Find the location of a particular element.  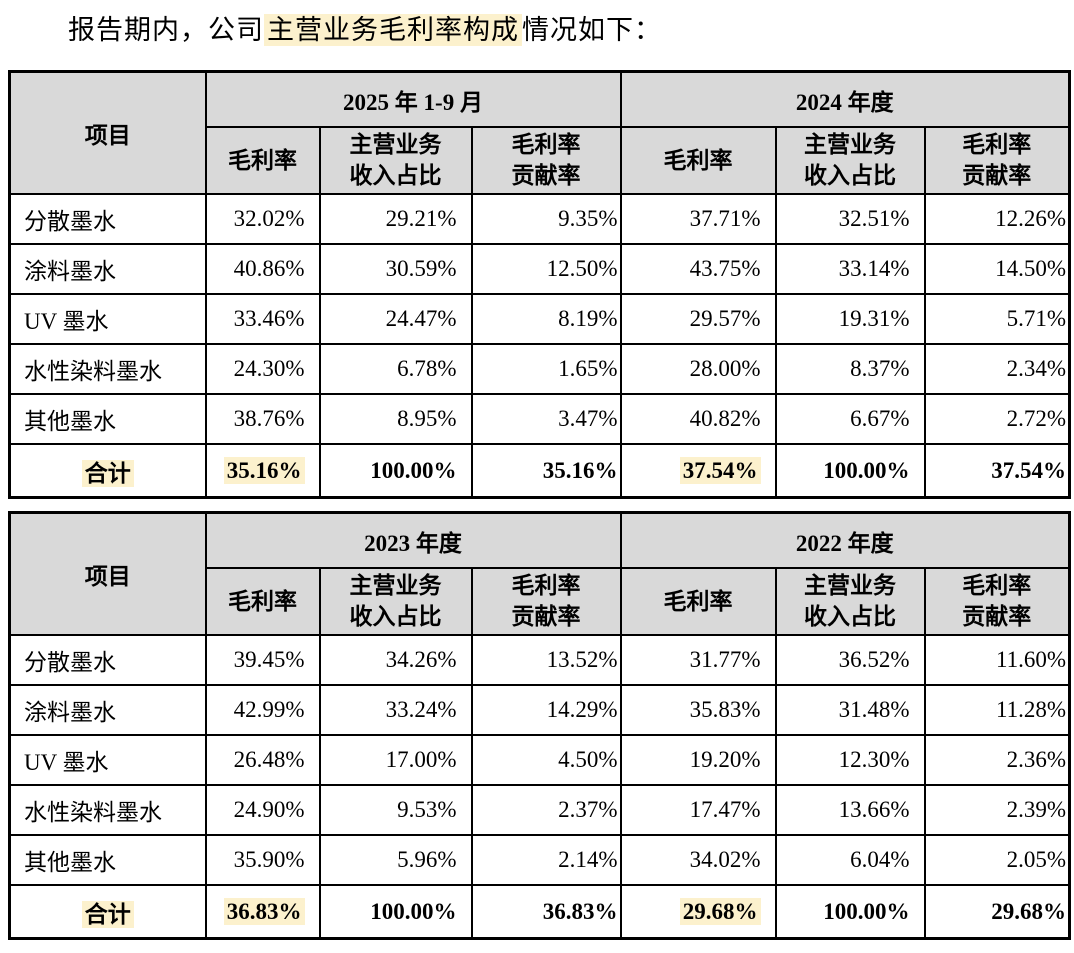

total-value: 35.16% is located at coordinates (264, 470).